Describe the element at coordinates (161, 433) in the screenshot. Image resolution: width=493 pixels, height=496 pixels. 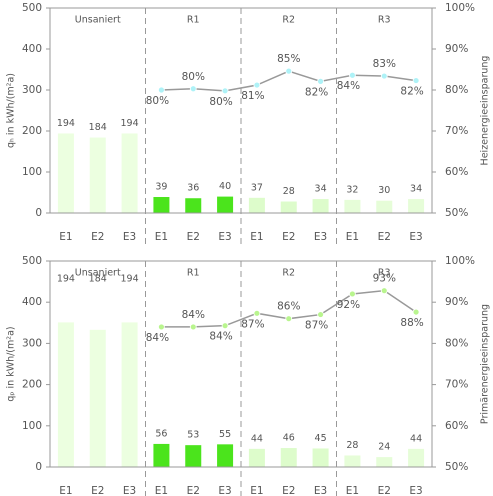
I see `bar-label: 56` at that location.